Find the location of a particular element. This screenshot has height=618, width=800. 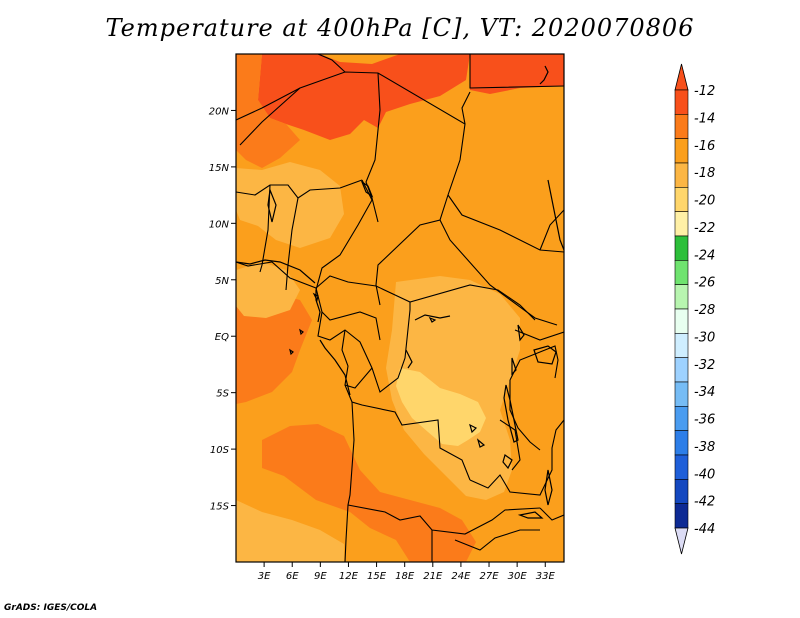

colorbar-label: -24 is located at coordinates (704, 255).